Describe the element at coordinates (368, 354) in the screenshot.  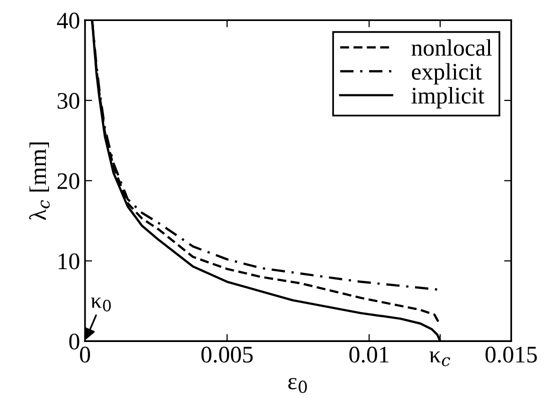
I see `x-tick-label: 0.01` at that location.